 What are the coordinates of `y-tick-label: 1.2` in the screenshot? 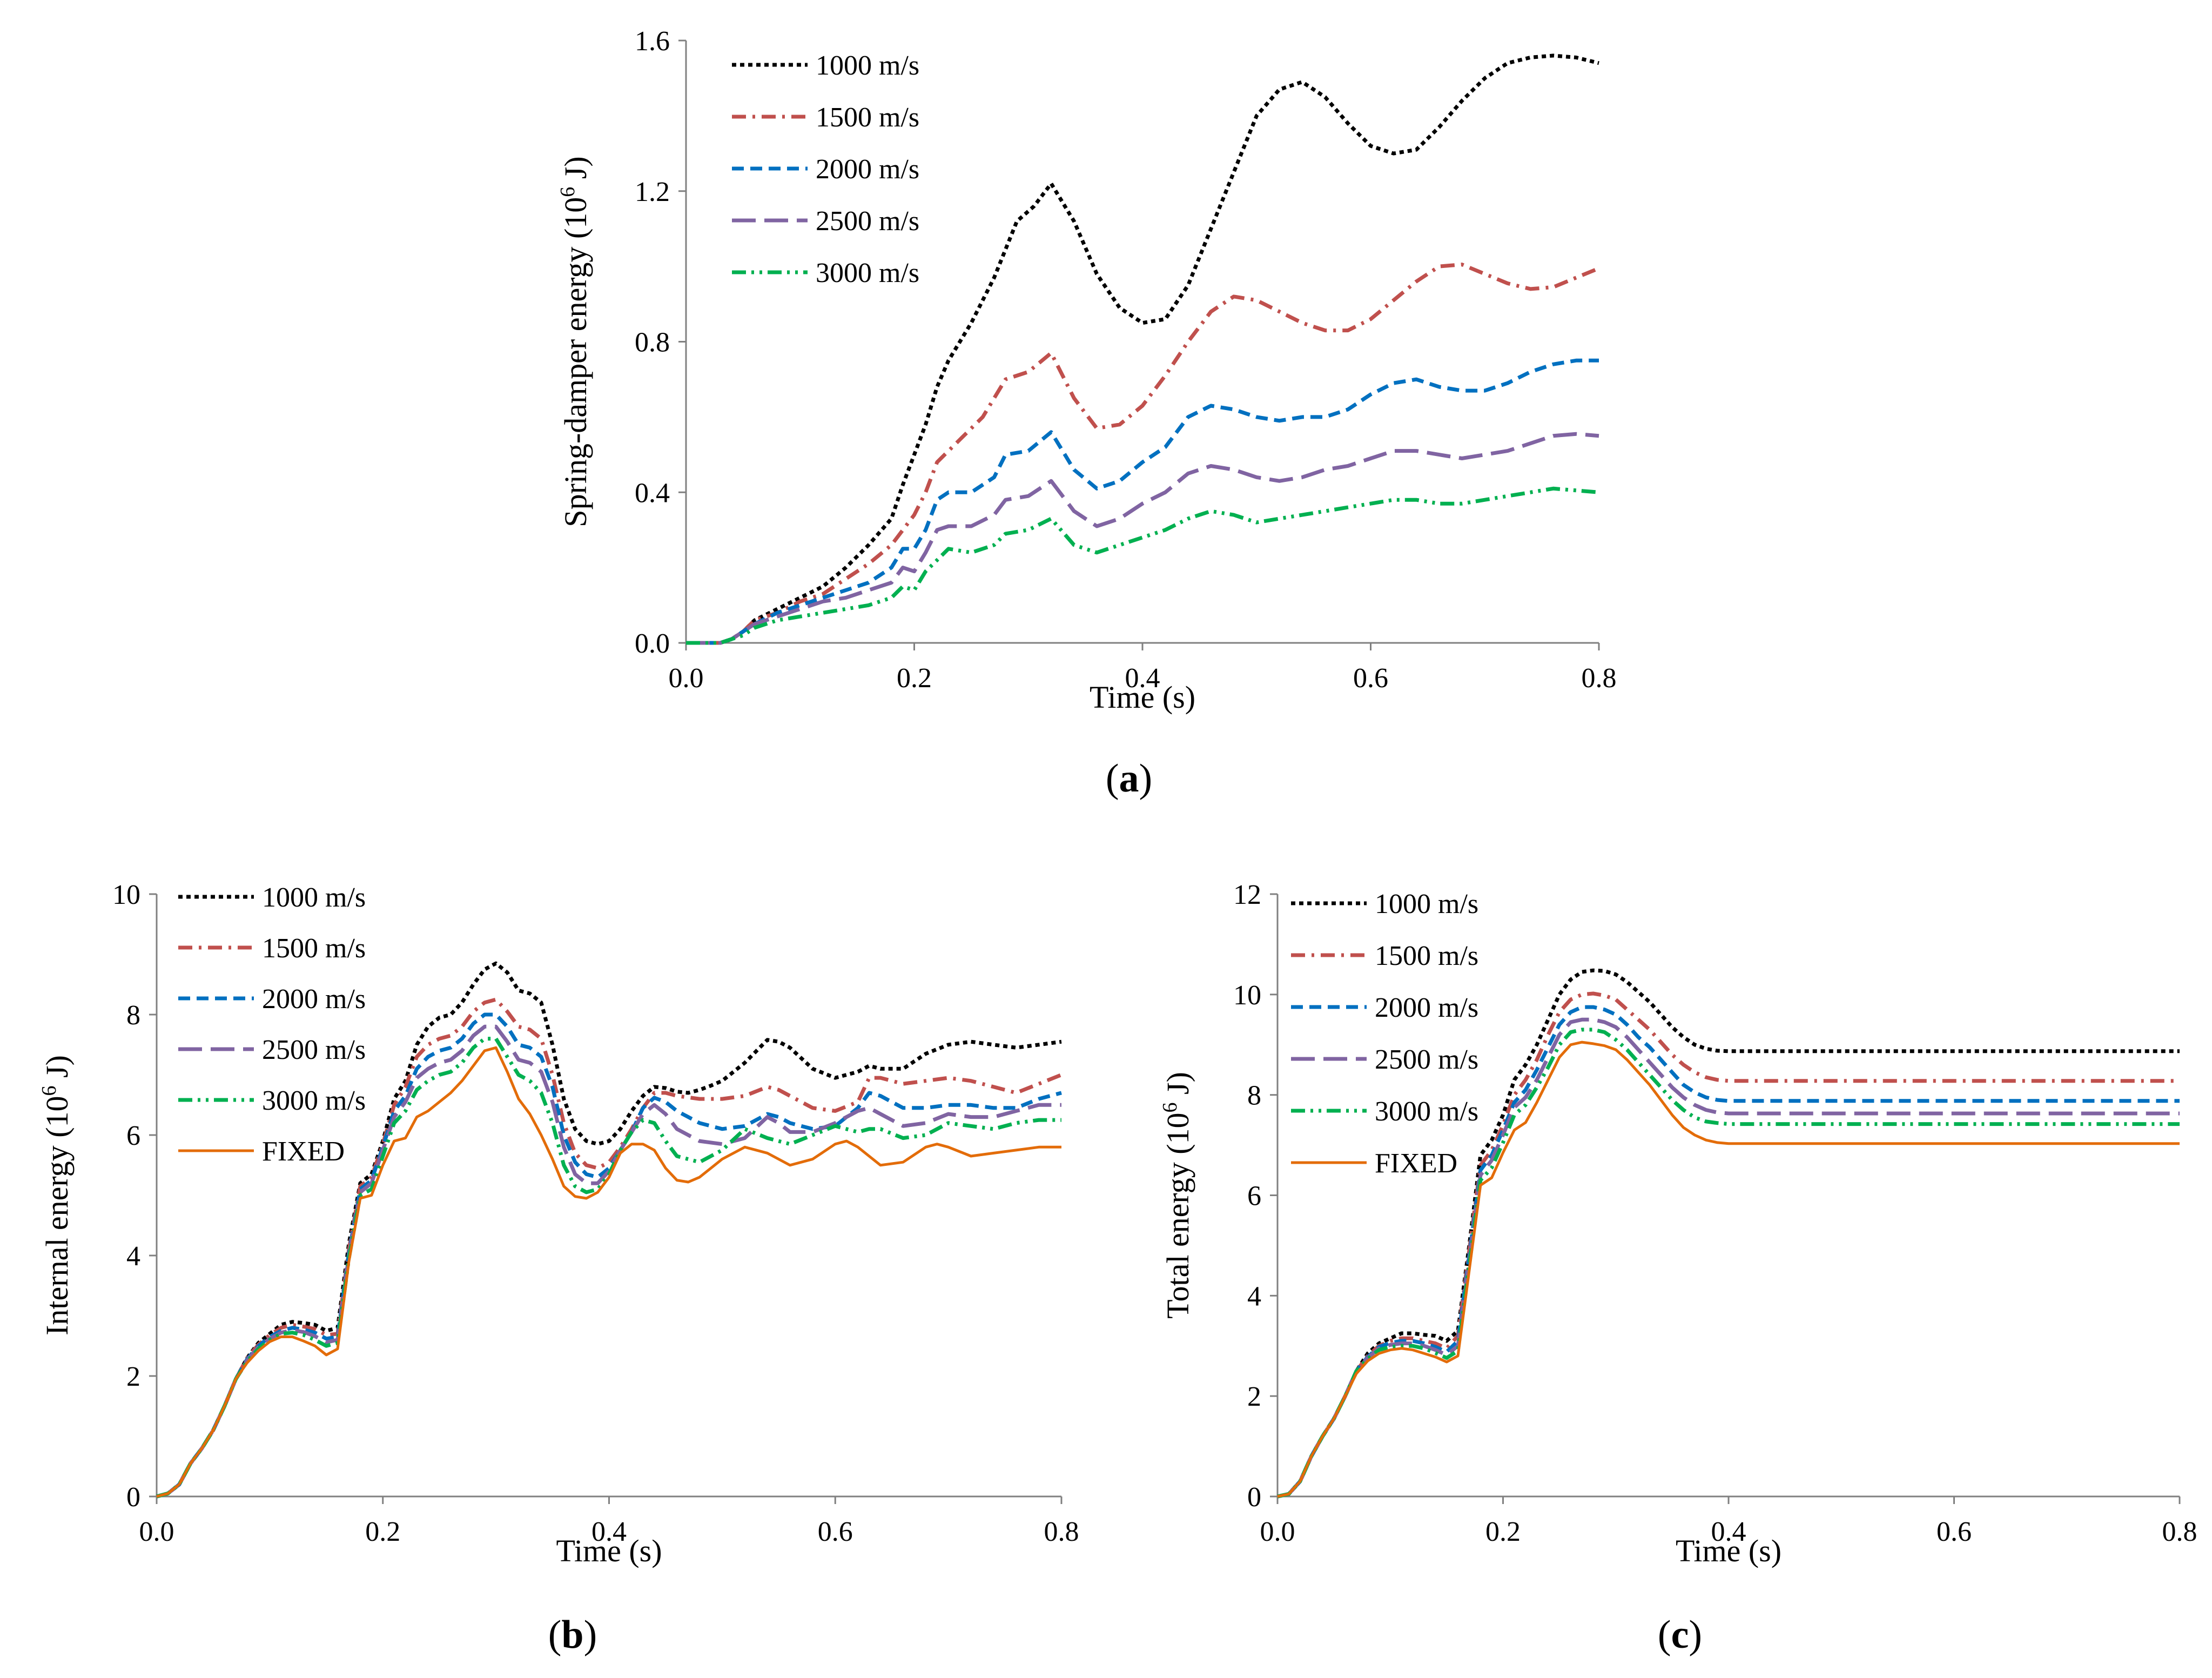 It's located at (652, 192).